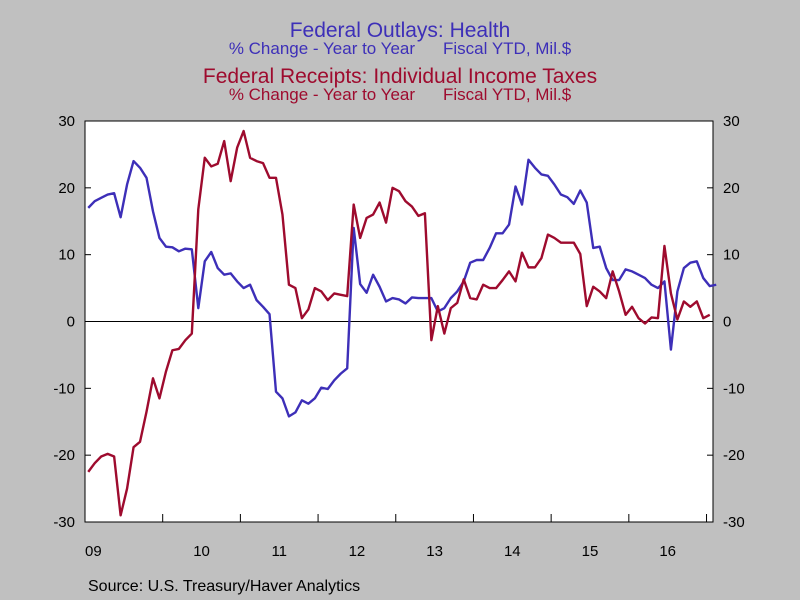 This screenshot has width=800, height=600. What do you see at coordinates (434, 551) in the screenshot?
I see `x-year-label: 13` at bounding box center [434, 551].